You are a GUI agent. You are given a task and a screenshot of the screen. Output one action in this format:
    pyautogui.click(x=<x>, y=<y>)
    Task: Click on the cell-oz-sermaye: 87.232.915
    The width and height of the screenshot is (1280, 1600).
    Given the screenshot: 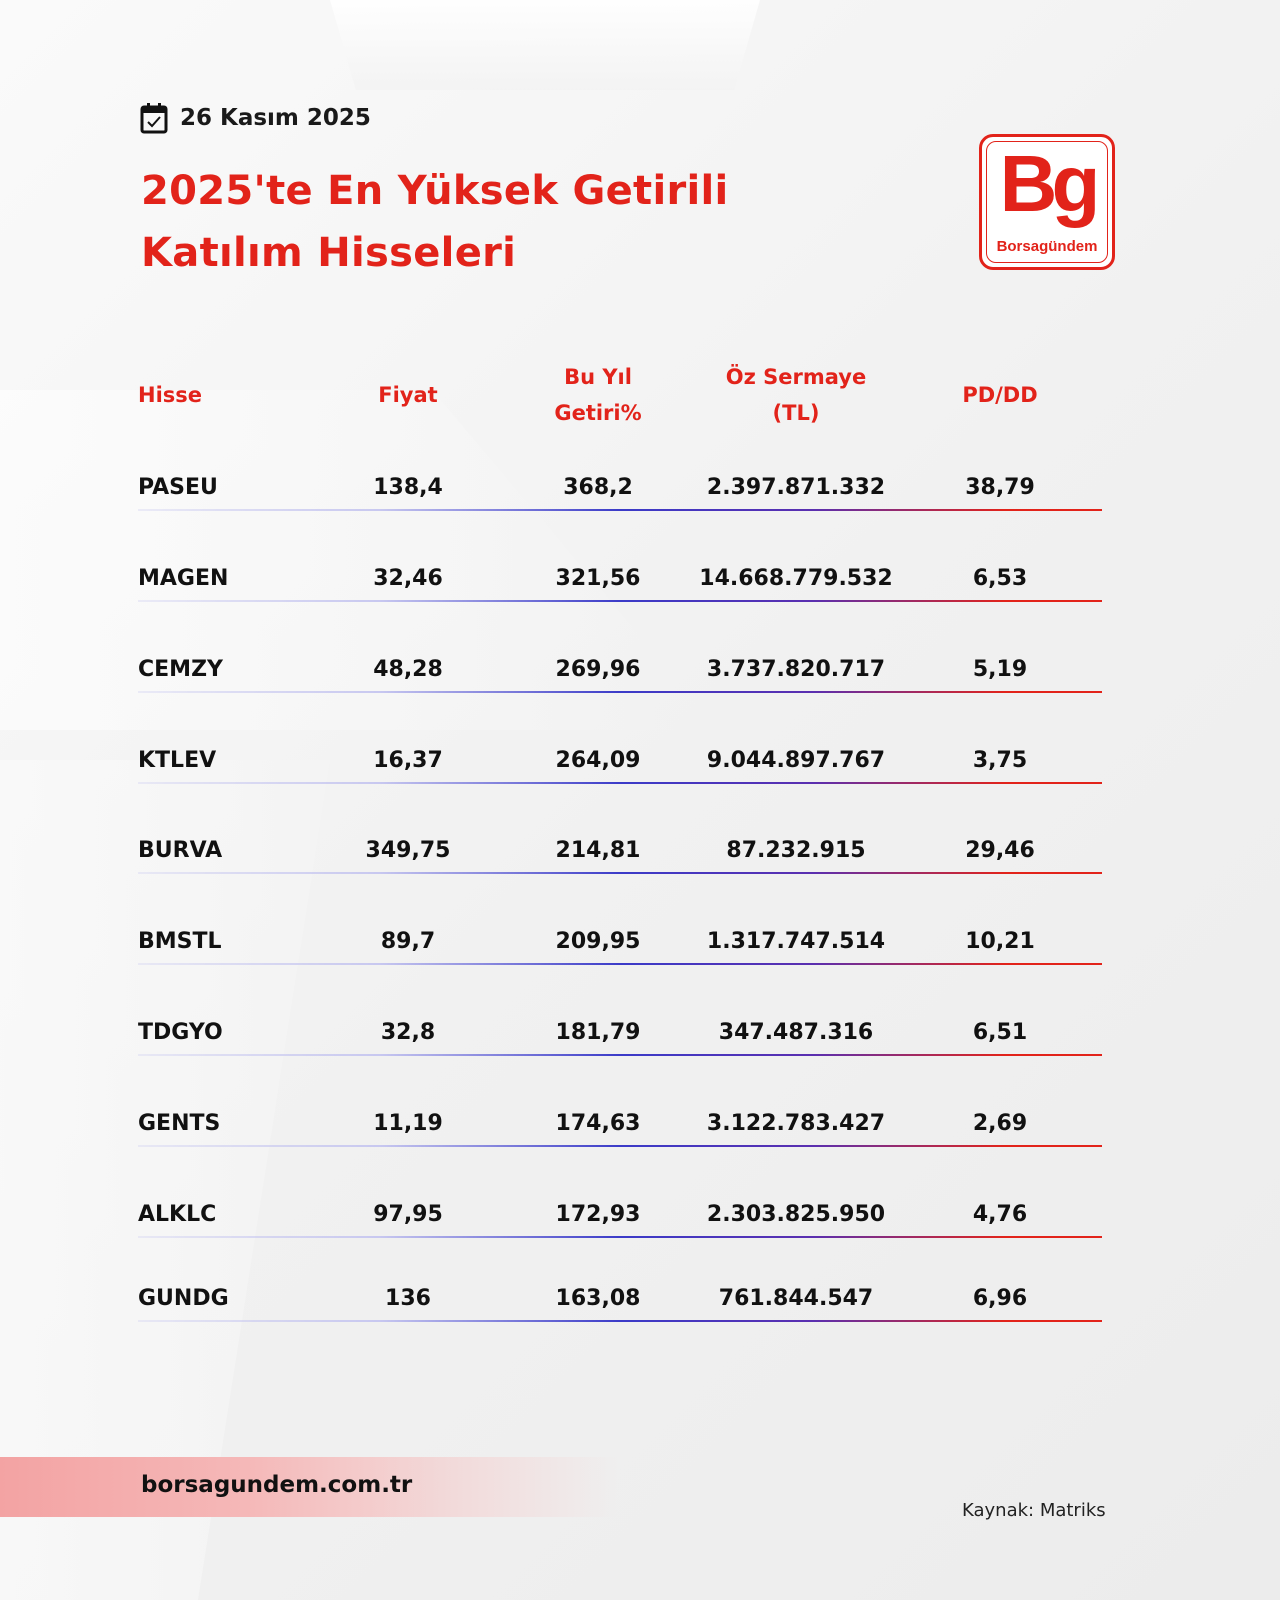 What is the action you would take?
    pyautogui.click(x=796, y=850)
    